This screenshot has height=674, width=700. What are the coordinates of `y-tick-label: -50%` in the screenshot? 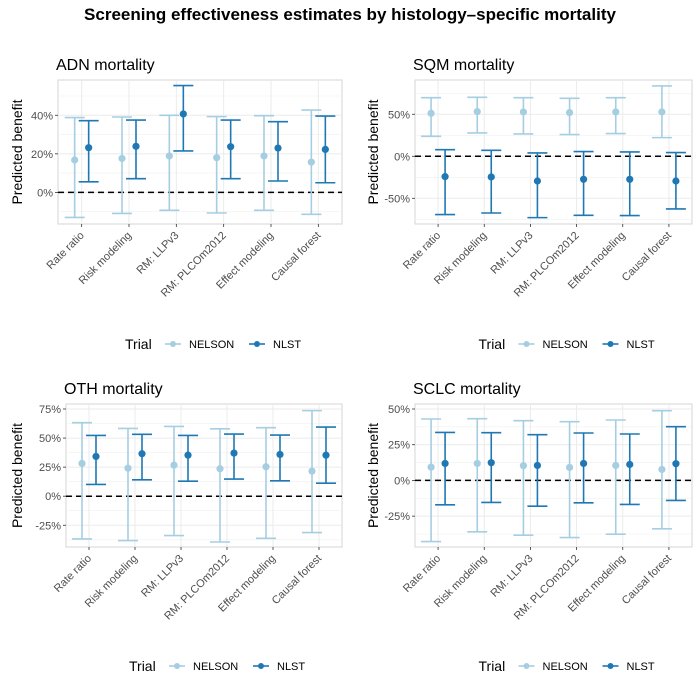 It's located at (397, 199).